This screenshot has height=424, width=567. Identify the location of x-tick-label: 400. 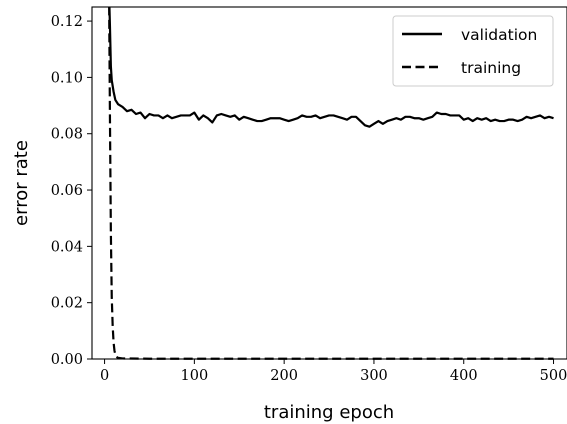
(464, 376).